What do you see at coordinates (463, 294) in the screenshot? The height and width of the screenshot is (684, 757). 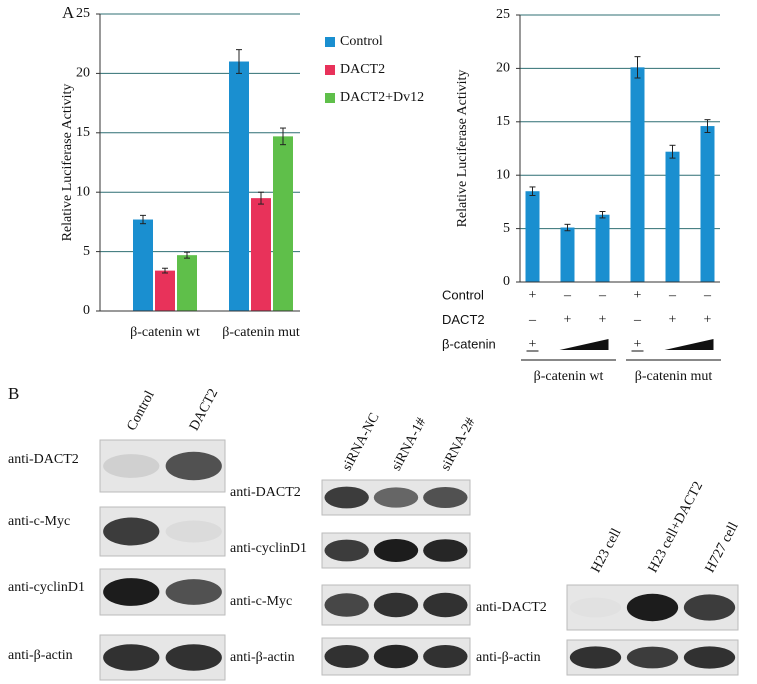 I see `condition-label: Control` at bounding box center [463, 294].